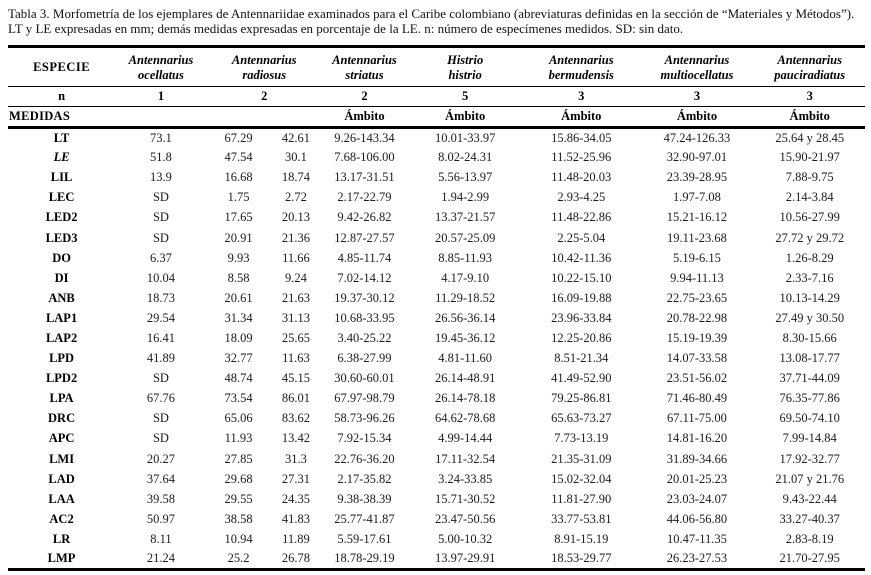 The image size is (871, 575). I want to click on measure-value: 3.24-33.85, so click(465, 478).